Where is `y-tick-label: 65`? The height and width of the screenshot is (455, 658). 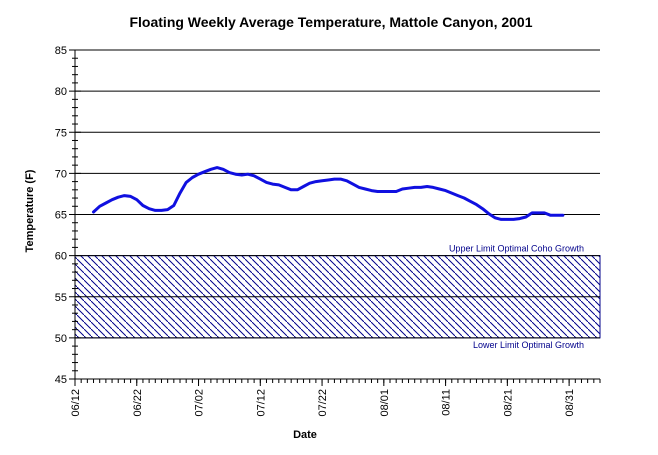 y-tick-label: 65 is located at coordinates (61, 216).